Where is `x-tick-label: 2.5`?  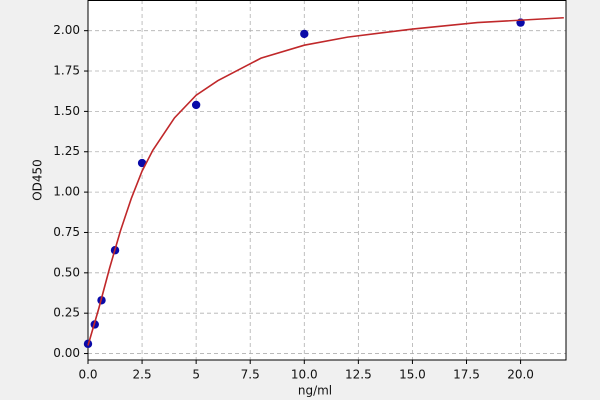 x-tick-label: 2.5 is located at coordinates (142, 375).